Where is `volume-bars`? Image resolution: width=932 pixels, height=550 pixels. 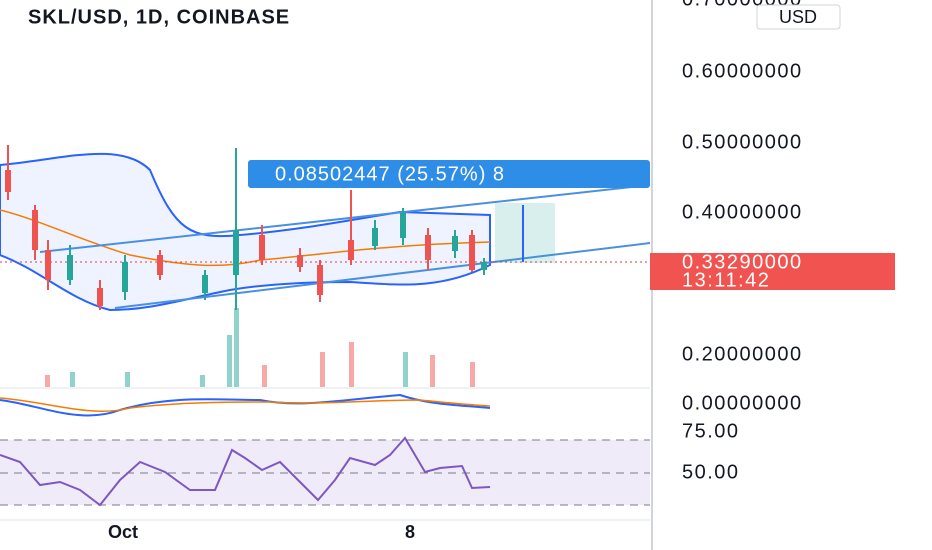
volume-bars is located at coordinates (260, 347).